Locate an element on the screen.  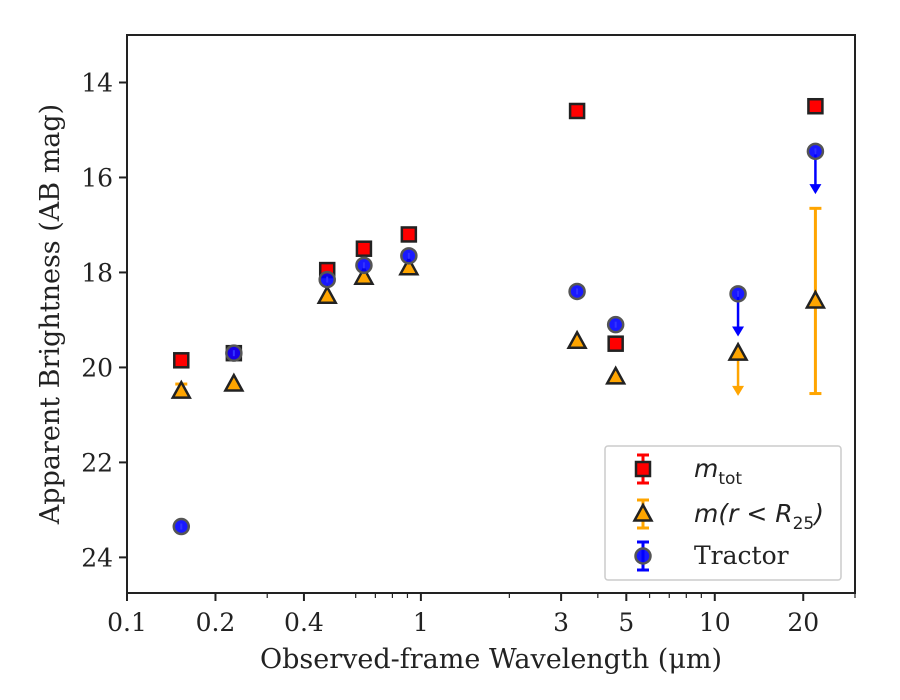
legend-label: m(r < R25) is located at coordinates (759, 516).